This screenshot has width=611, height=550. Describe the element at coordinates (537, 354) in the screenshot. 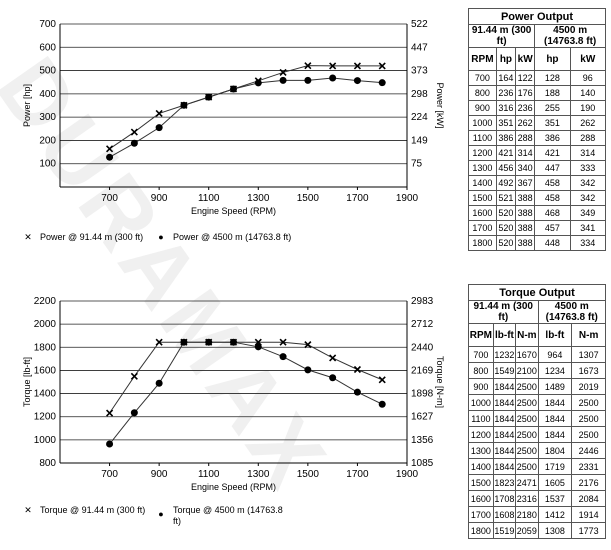

I see `table-row: 700 1232 1670 964 1307` at that location.